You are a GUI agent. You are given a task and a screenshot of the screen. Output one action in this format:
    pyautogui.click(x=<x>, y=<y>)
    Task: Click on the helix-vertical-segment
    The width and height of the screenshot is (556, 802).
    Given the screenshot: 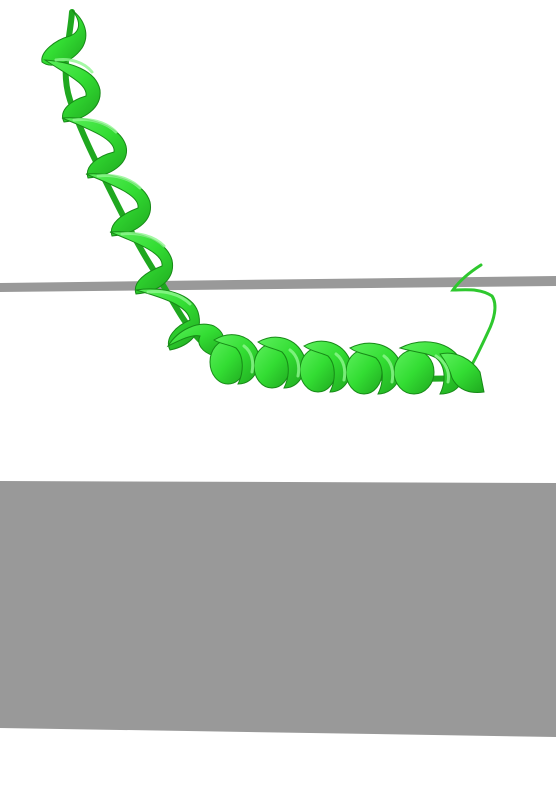 What is the action you would take?
    pyautogui.click(x=133, y=183)
    